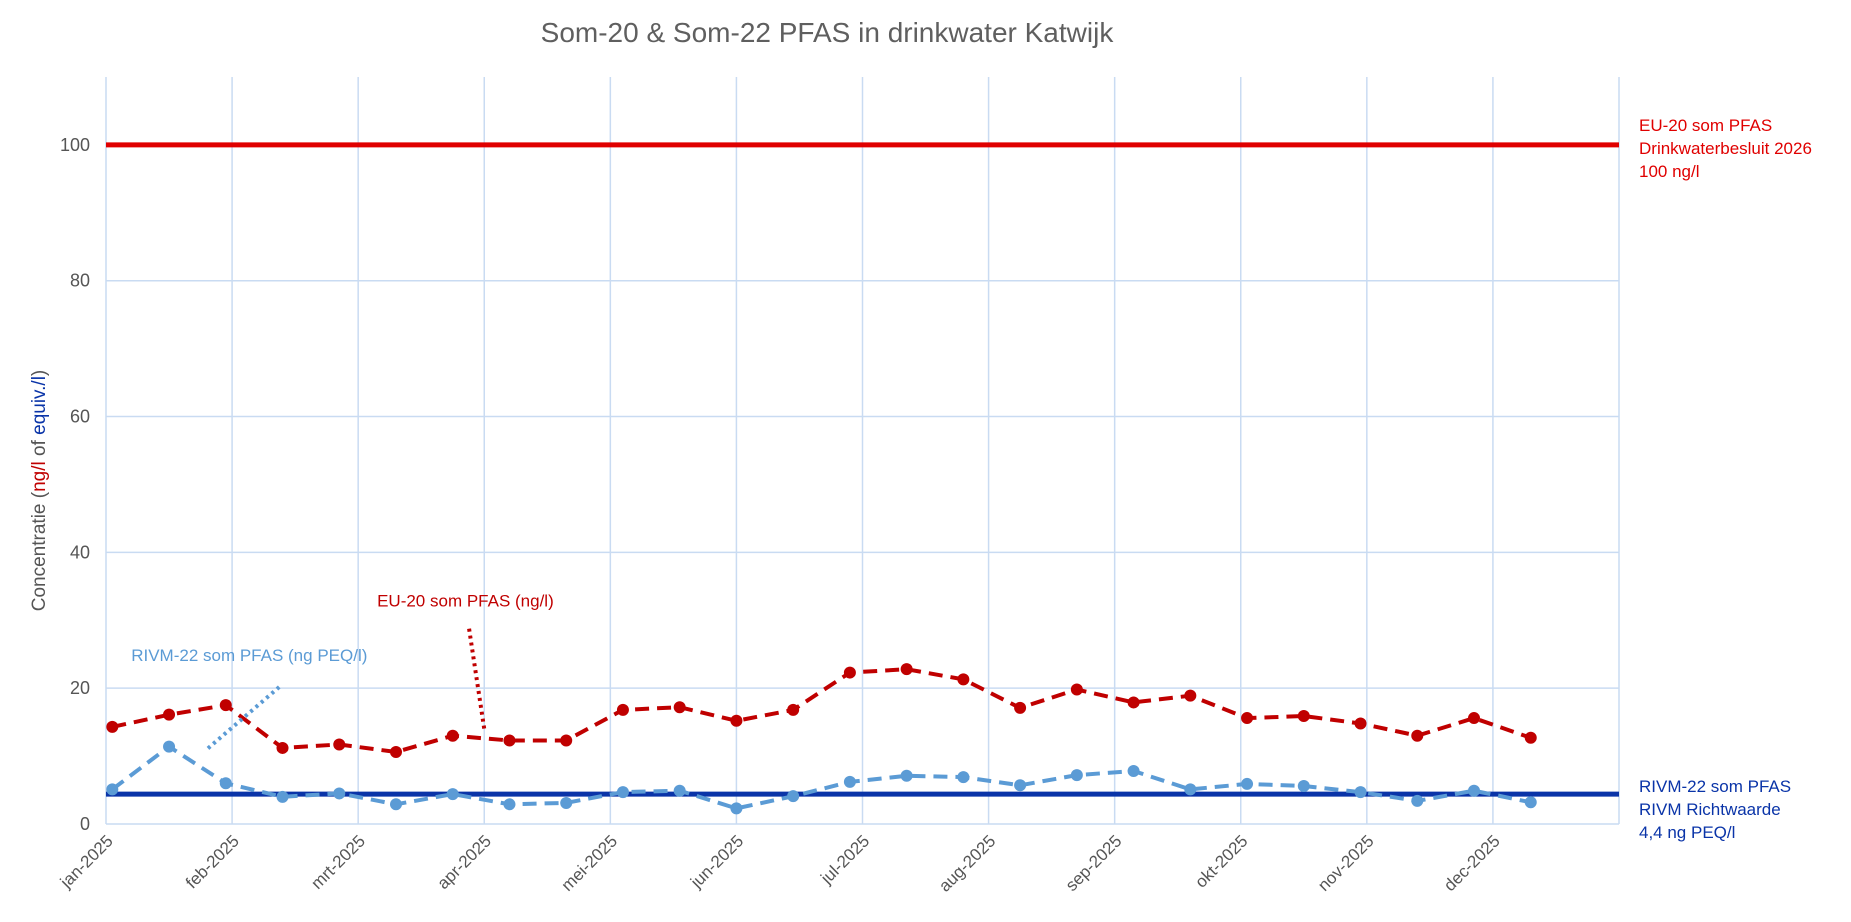 The width and height of the screenshot is (1851, 922). What do you see at coordinates (80, 281) in the screenshot?
I see `y-tick-label: 80` at bounding box center [80, 281].